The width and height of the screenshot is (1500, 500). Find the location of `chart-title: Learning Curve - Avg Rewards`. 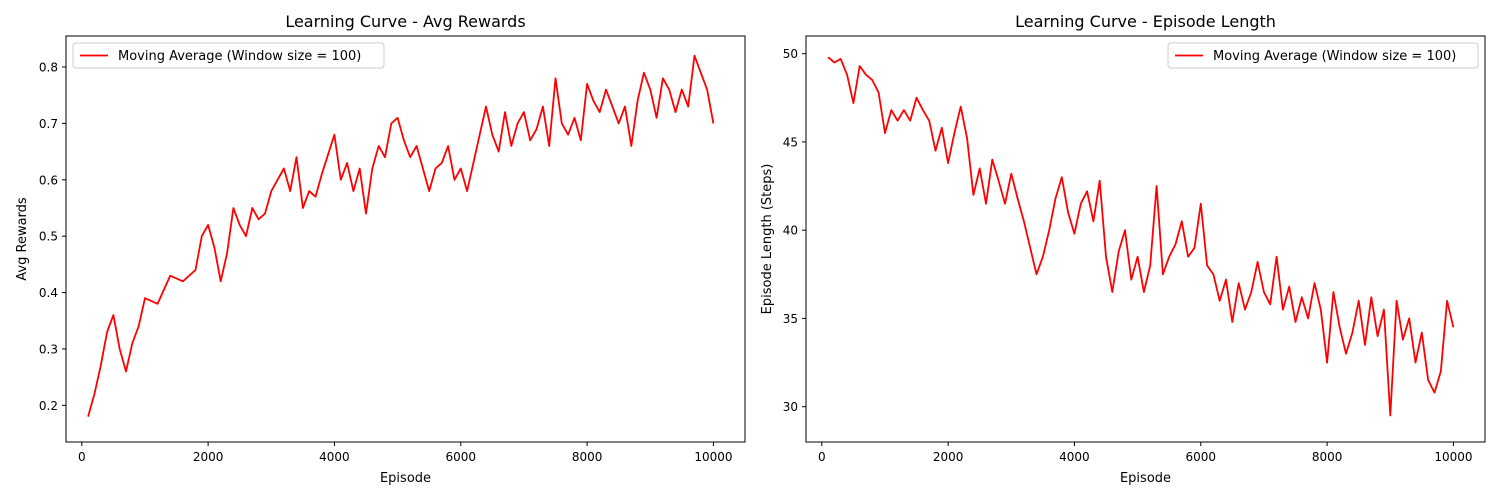

chart-title: Learning Curve - Avg Rewards is located at coordinates (405, 21).